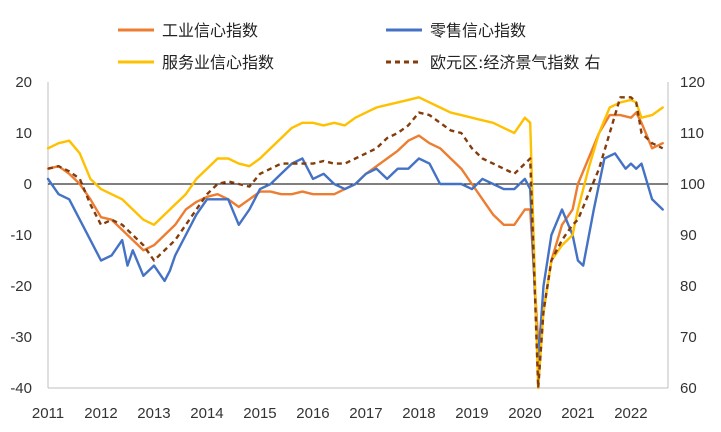  Describe the element at coordinates (206, 413) in the screenshot. I see `x-tick-label: 2014` at that location.